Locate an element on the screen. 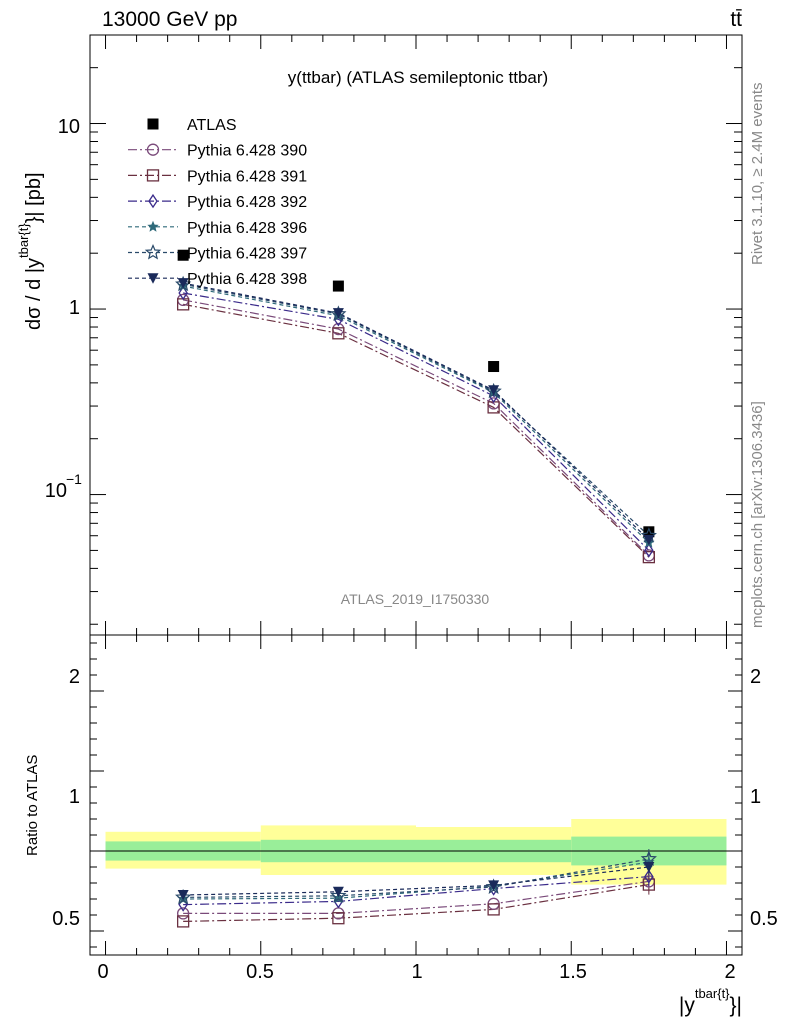 This screenshot has width=786, height=1024. main-ylabel: dσ / d |ytbar{t}}| [pb] is located at coordinates (30, 251).